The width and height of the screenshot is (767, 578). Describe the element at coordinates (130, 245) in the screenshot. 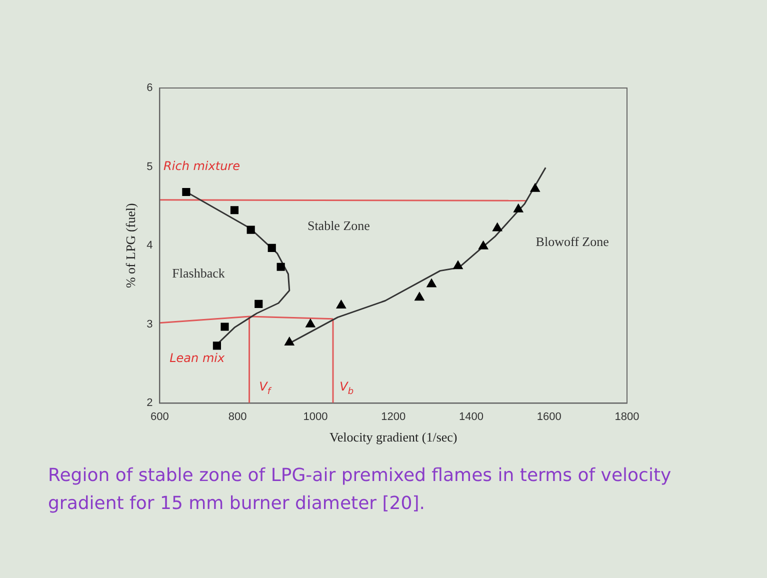

I see `y-axis-title: % of LPG (fuel)` at that location.